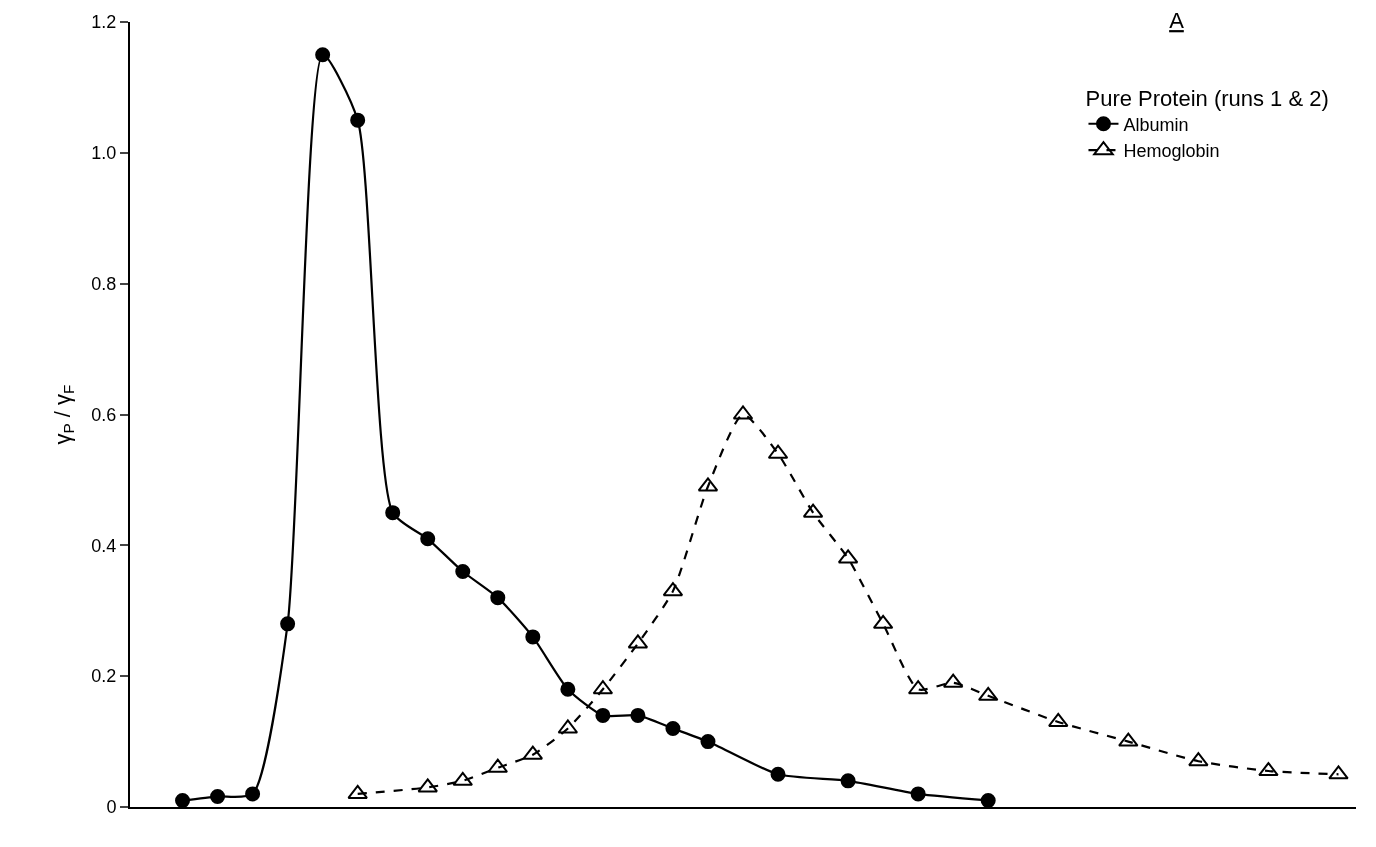  I want to click on y-tick-label: 1.0, so click(104, 153).